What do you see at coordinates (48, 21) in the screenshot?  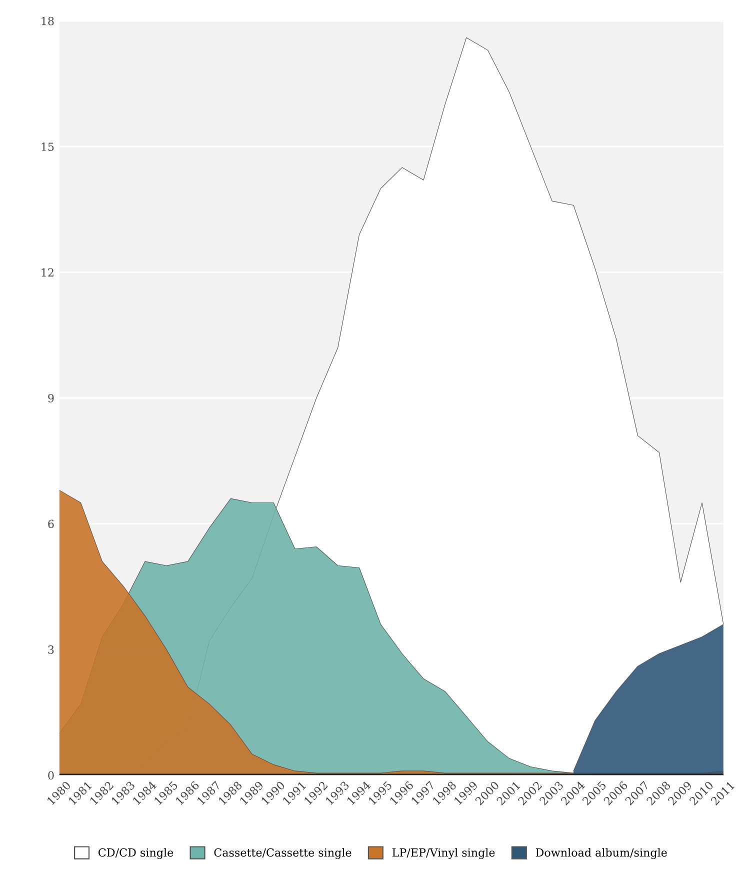 I see `y-tick-label: 18` at bounding box center [48, 21].